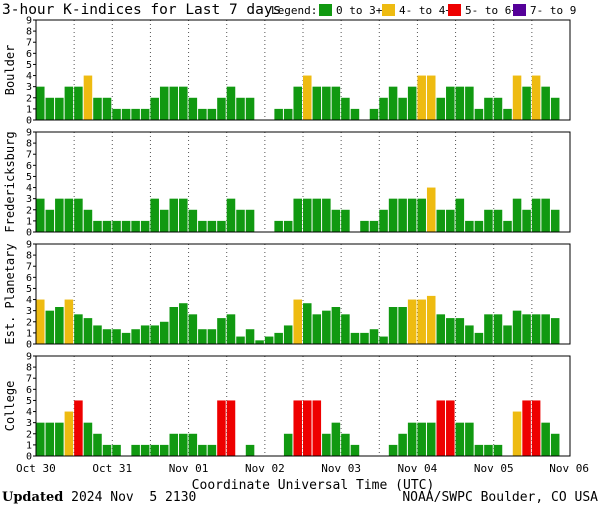 The width and height of the screenshot is (600, 510). I want to click on x-axis-label: Coordinate Universal Time (UTC), so click(313, 485).